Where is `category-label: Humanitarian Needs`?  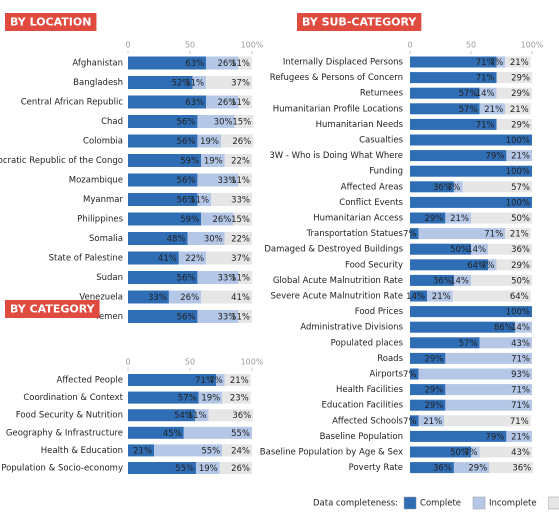
category-label: Humanitarian Needs is located at coordinates (360, 125).